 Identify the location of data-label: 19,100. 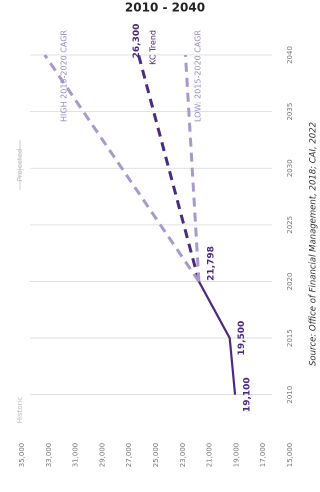
(248, 394).